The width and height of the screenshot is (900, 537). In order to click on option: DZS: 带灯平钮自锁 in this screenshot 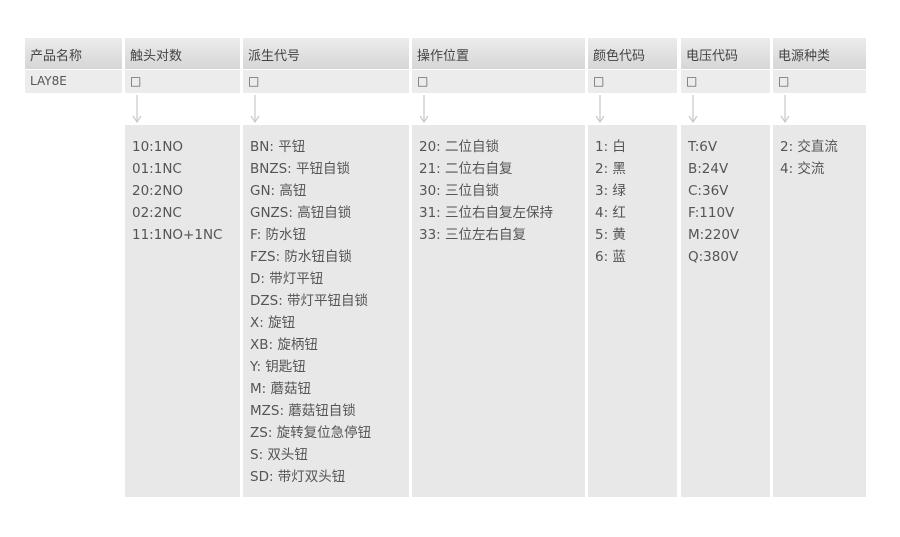, I will do `click(309, 301)`.